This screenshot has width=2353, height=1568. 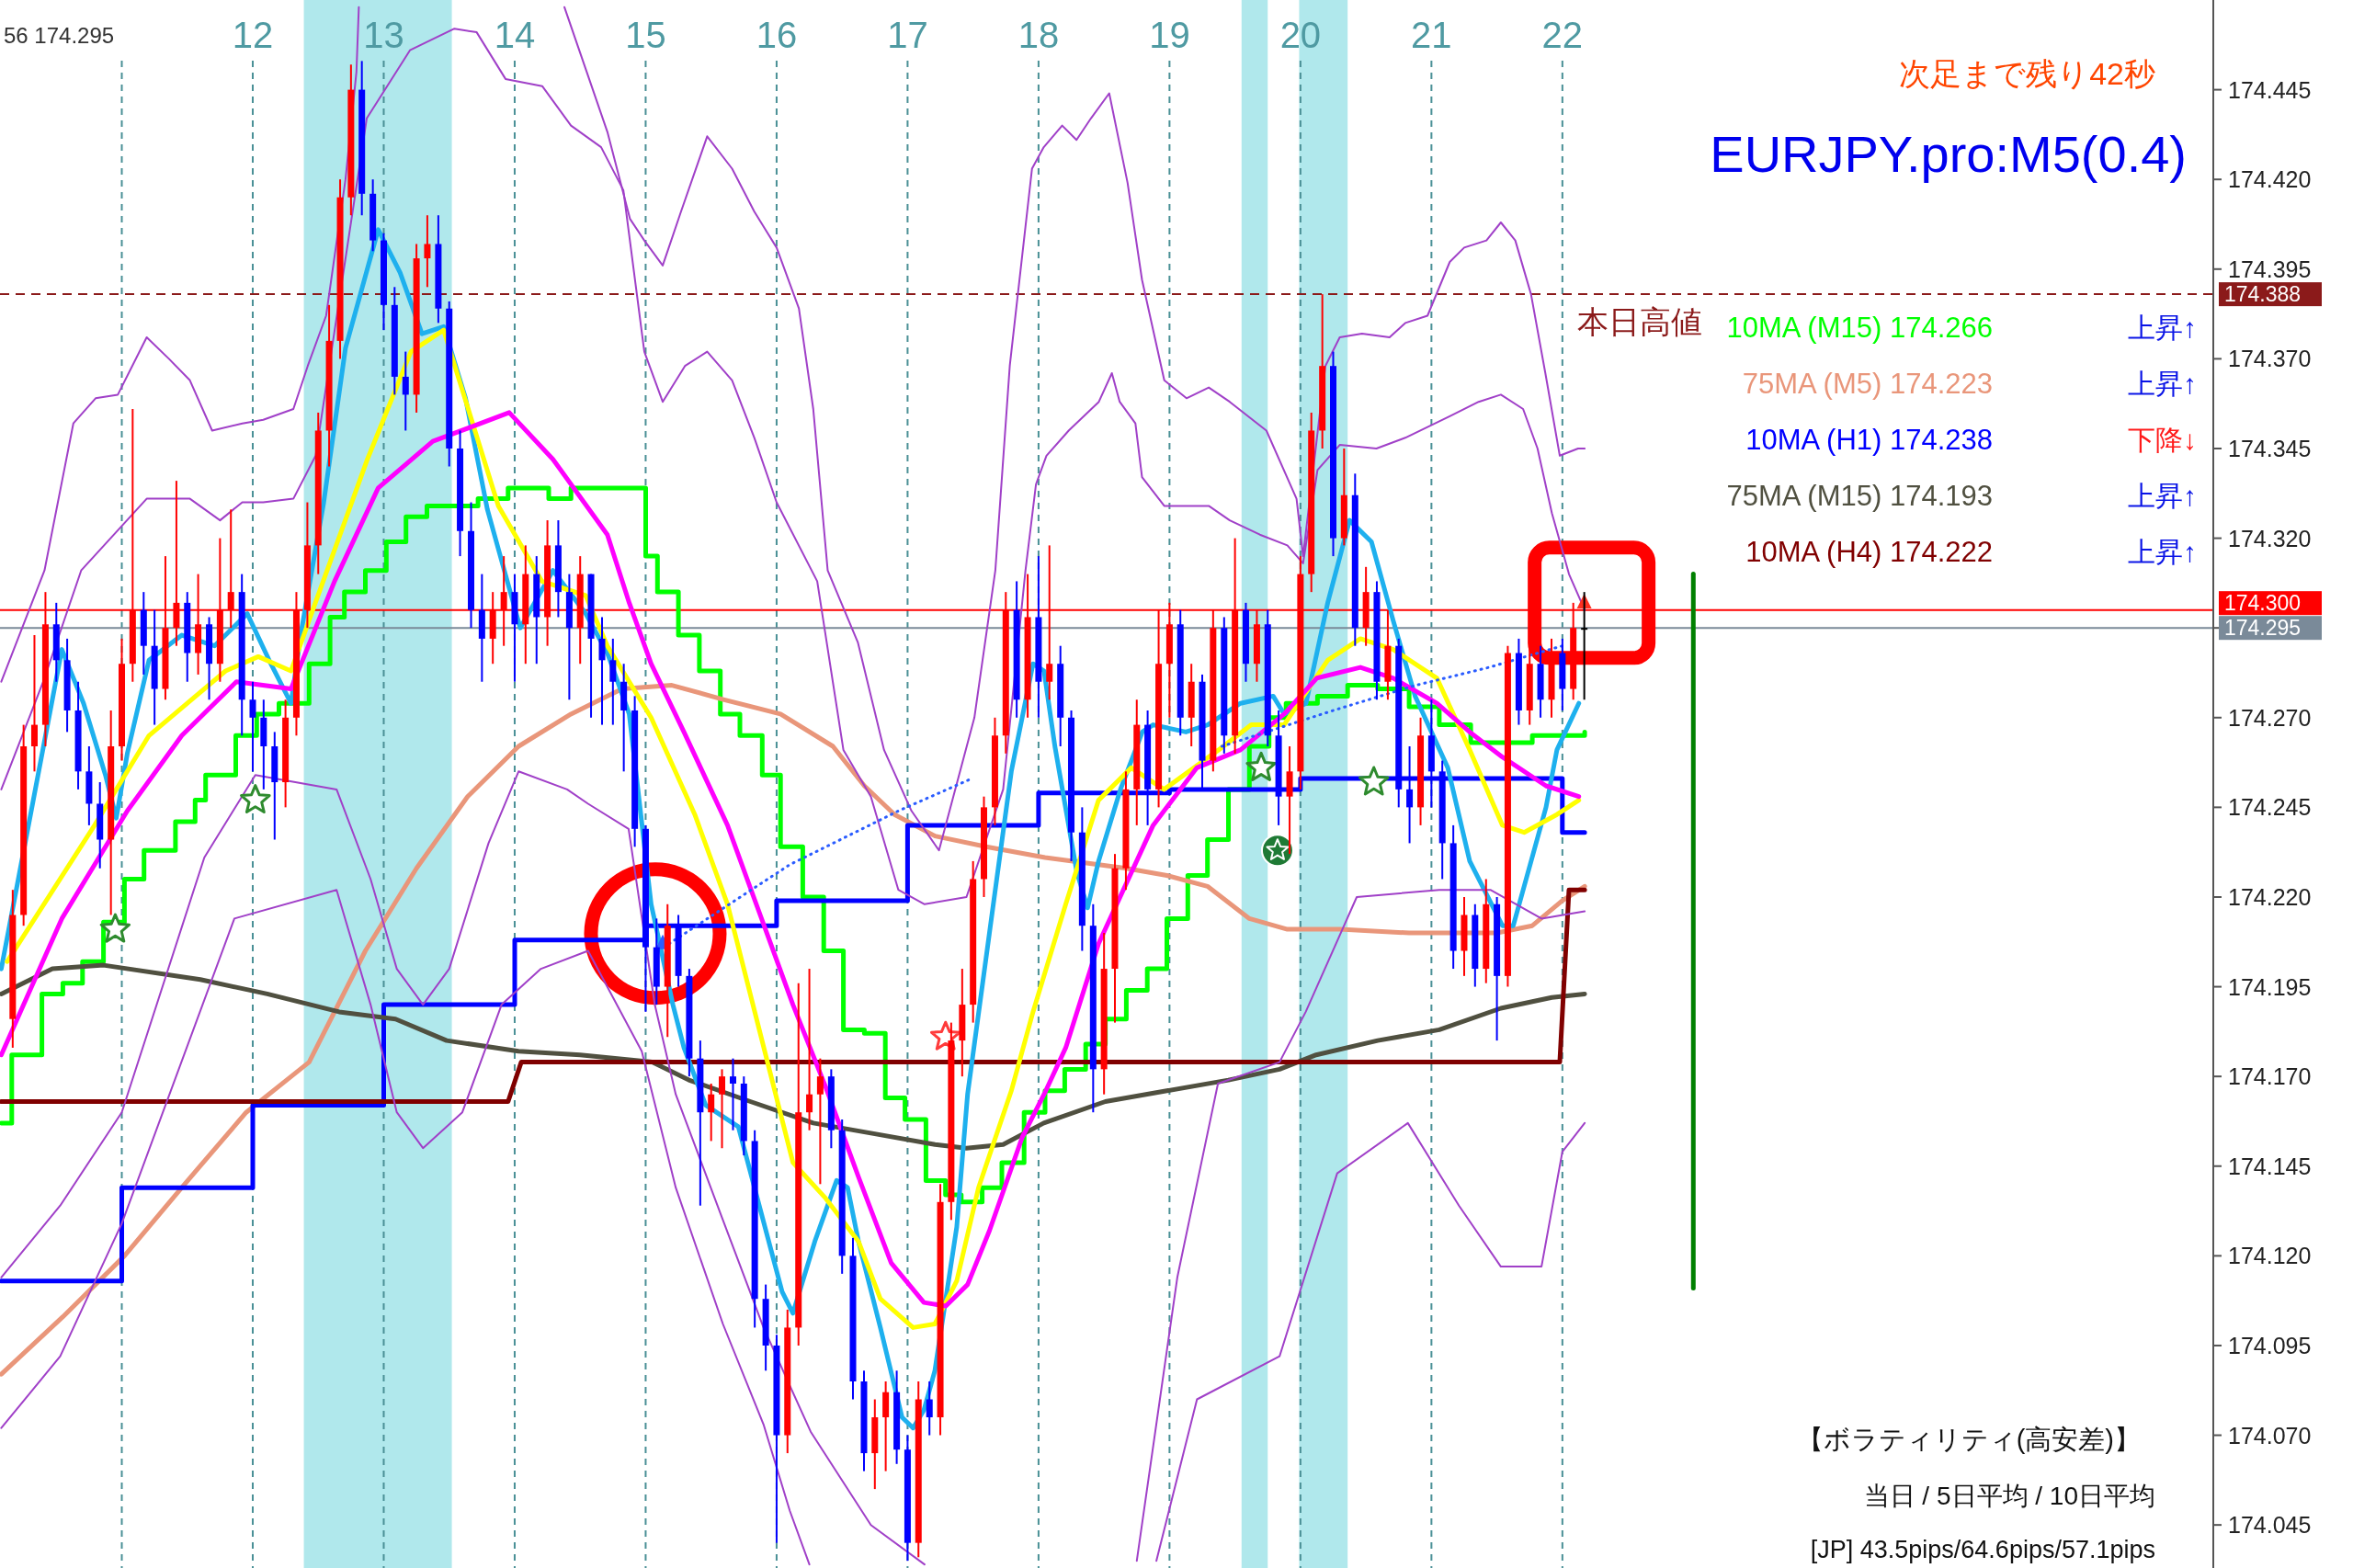 What do you see at coordinates (2270, 448) in the screenshot?
I see `y-tick-label: 174.345` at bounding box center [2270, 448].